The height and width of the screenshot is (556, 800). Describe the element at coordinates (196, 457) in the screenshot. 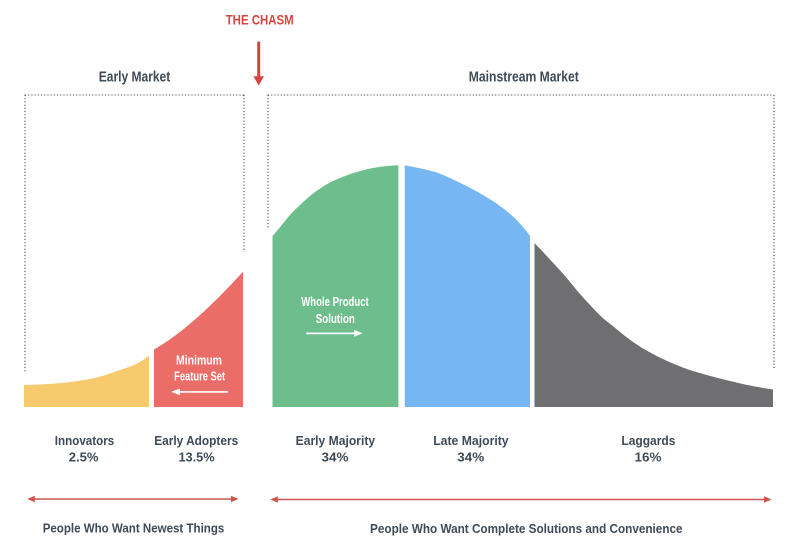

I see `svg-text: 13.5%` at that location.